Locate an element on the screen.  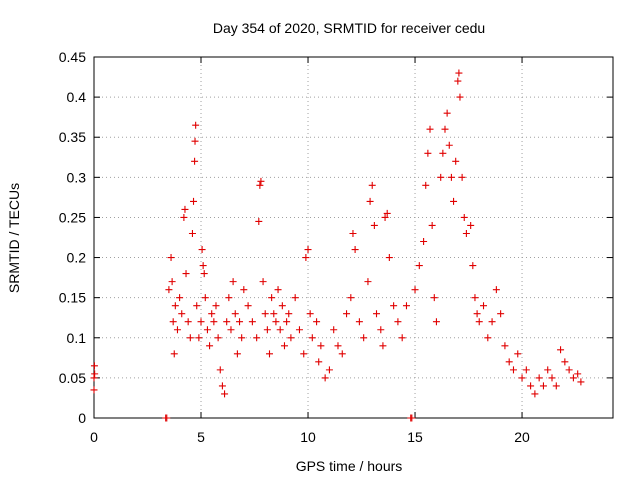
x-tick-label: 10 is located at coordinates (308, 437).